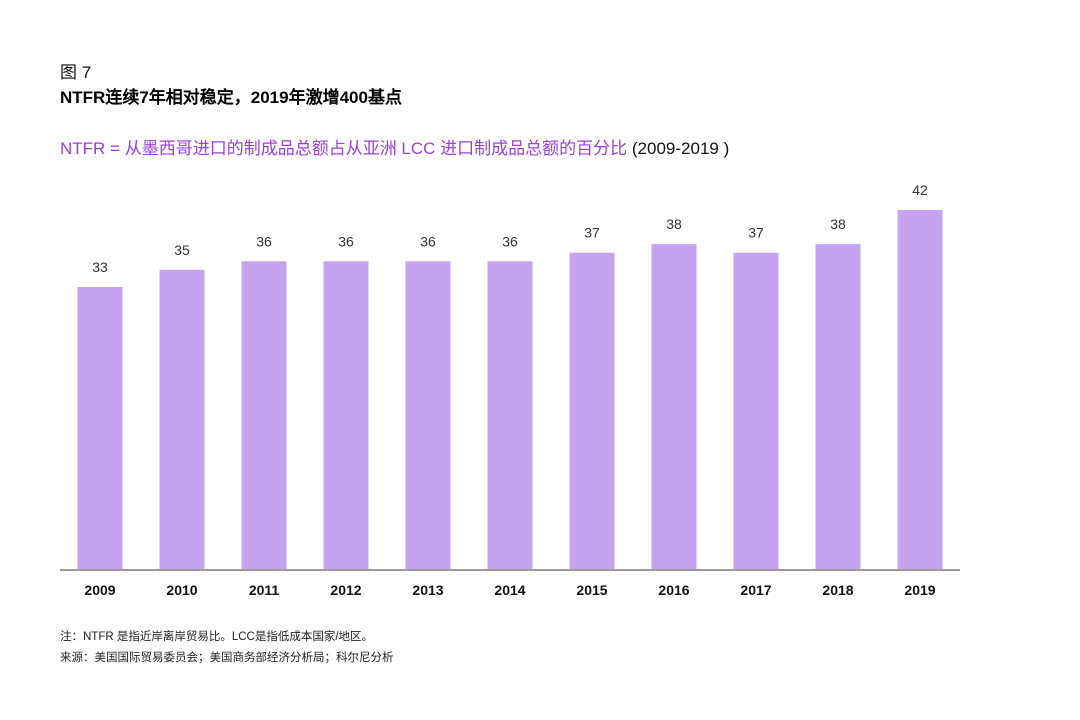 The width and height of the screenshot is (1080, 720). What do you see at coordinates (510, 415) in the screenshot?
I see `bar-2014` at bounding box center [510, 415].